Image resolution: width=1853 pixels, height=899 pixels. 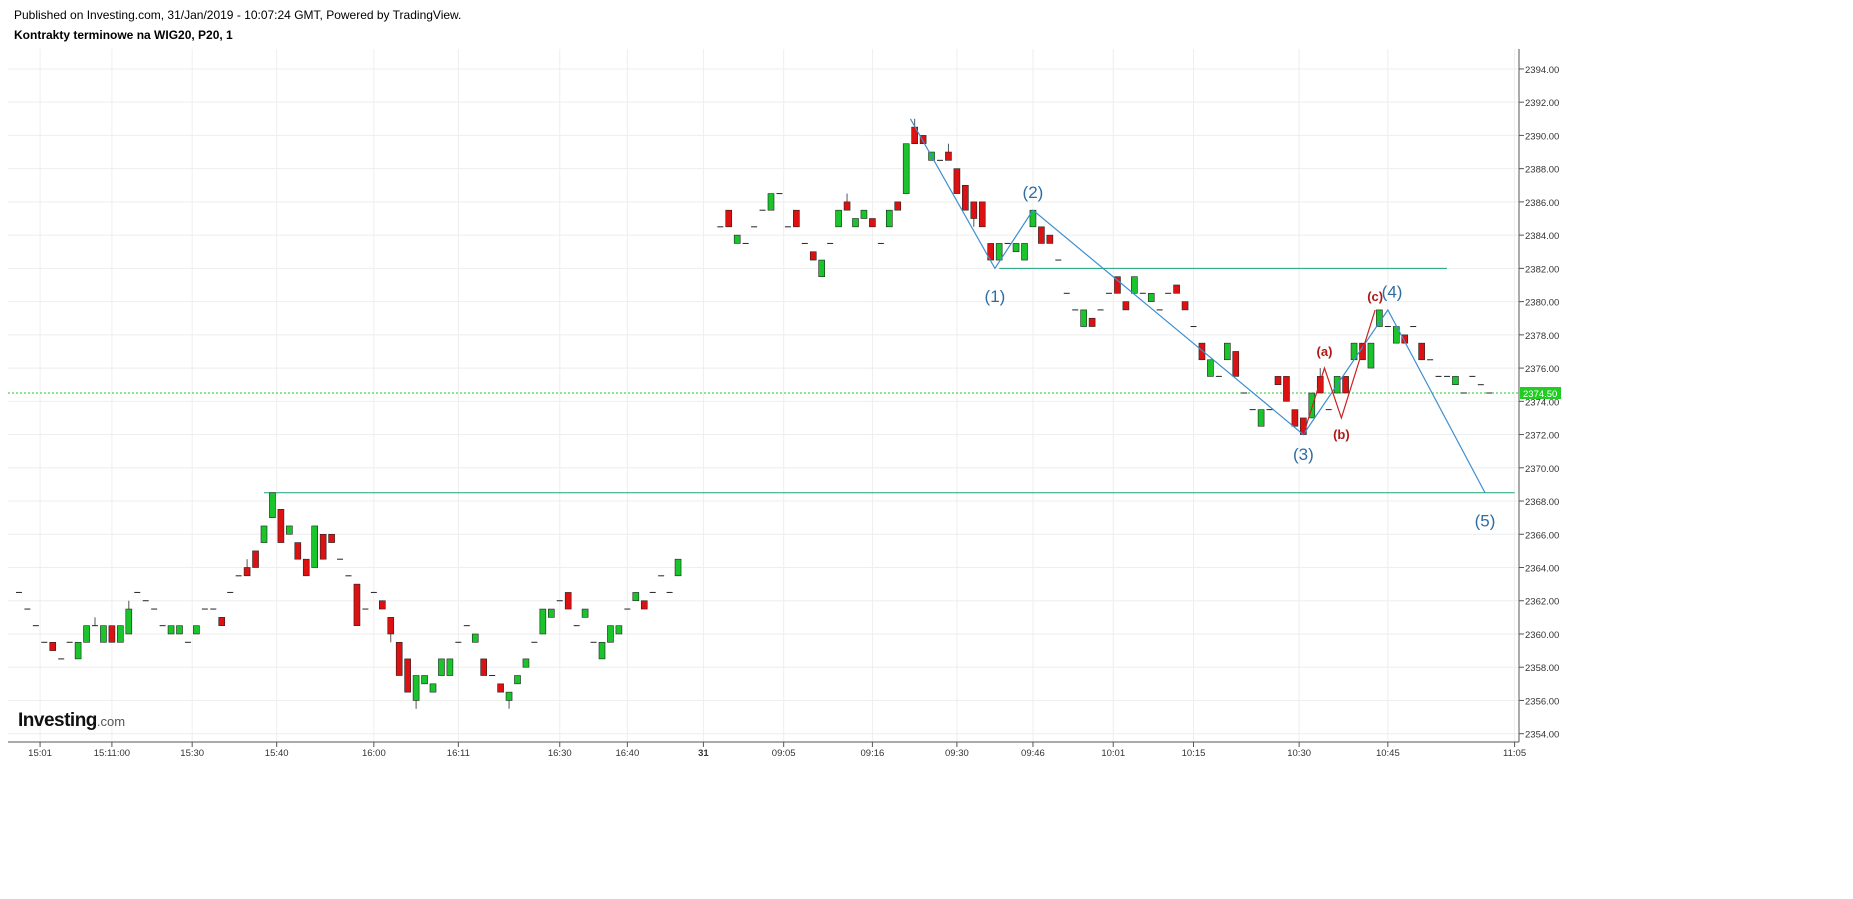 I want to click on sub-wave-label: (a), so click(x=1325, y=351).